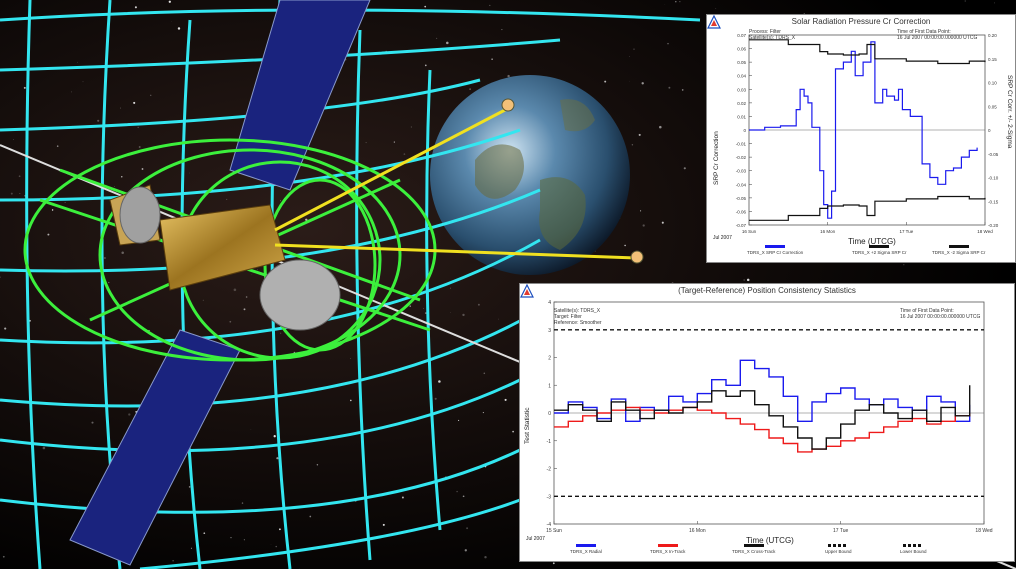  Describe the element at coordinates (741, 35) in the screenshot. I see `y-tick-label: 0.07` at that location.